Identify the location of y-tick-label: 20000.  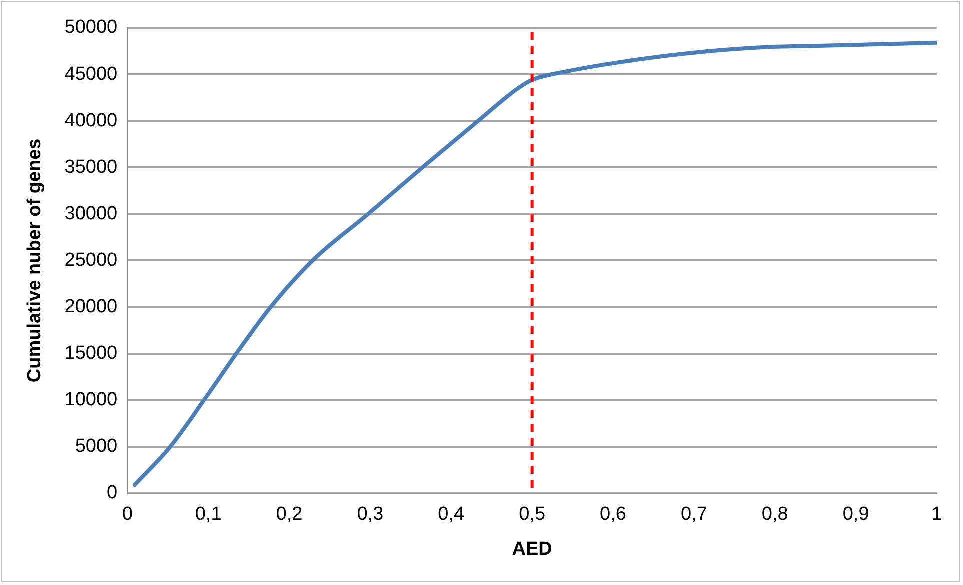
(91, 307).